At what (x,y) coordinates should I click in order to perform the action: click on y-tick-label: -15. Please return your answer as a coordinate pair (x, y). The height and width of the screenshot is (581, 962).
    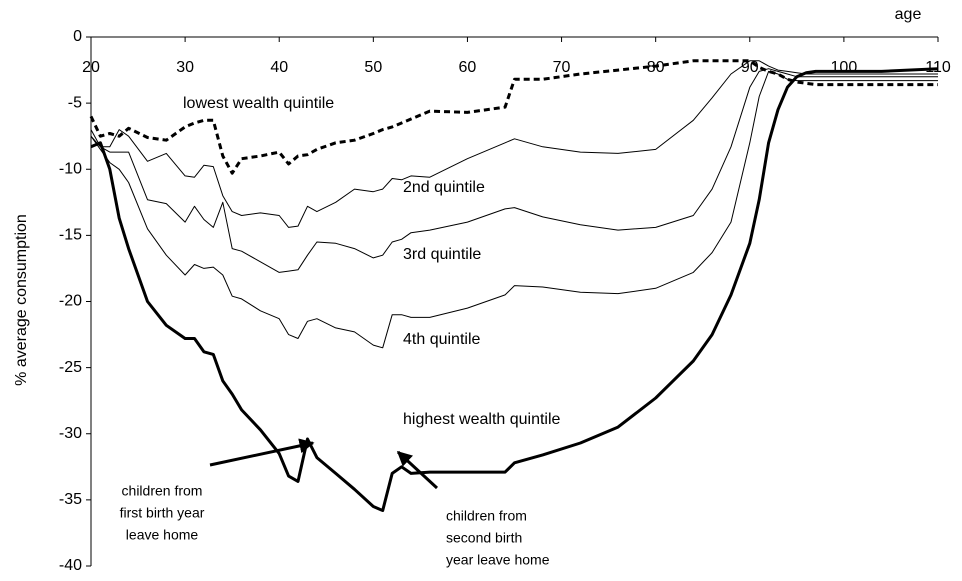
    Looking at the image, I should click on (70, 235).